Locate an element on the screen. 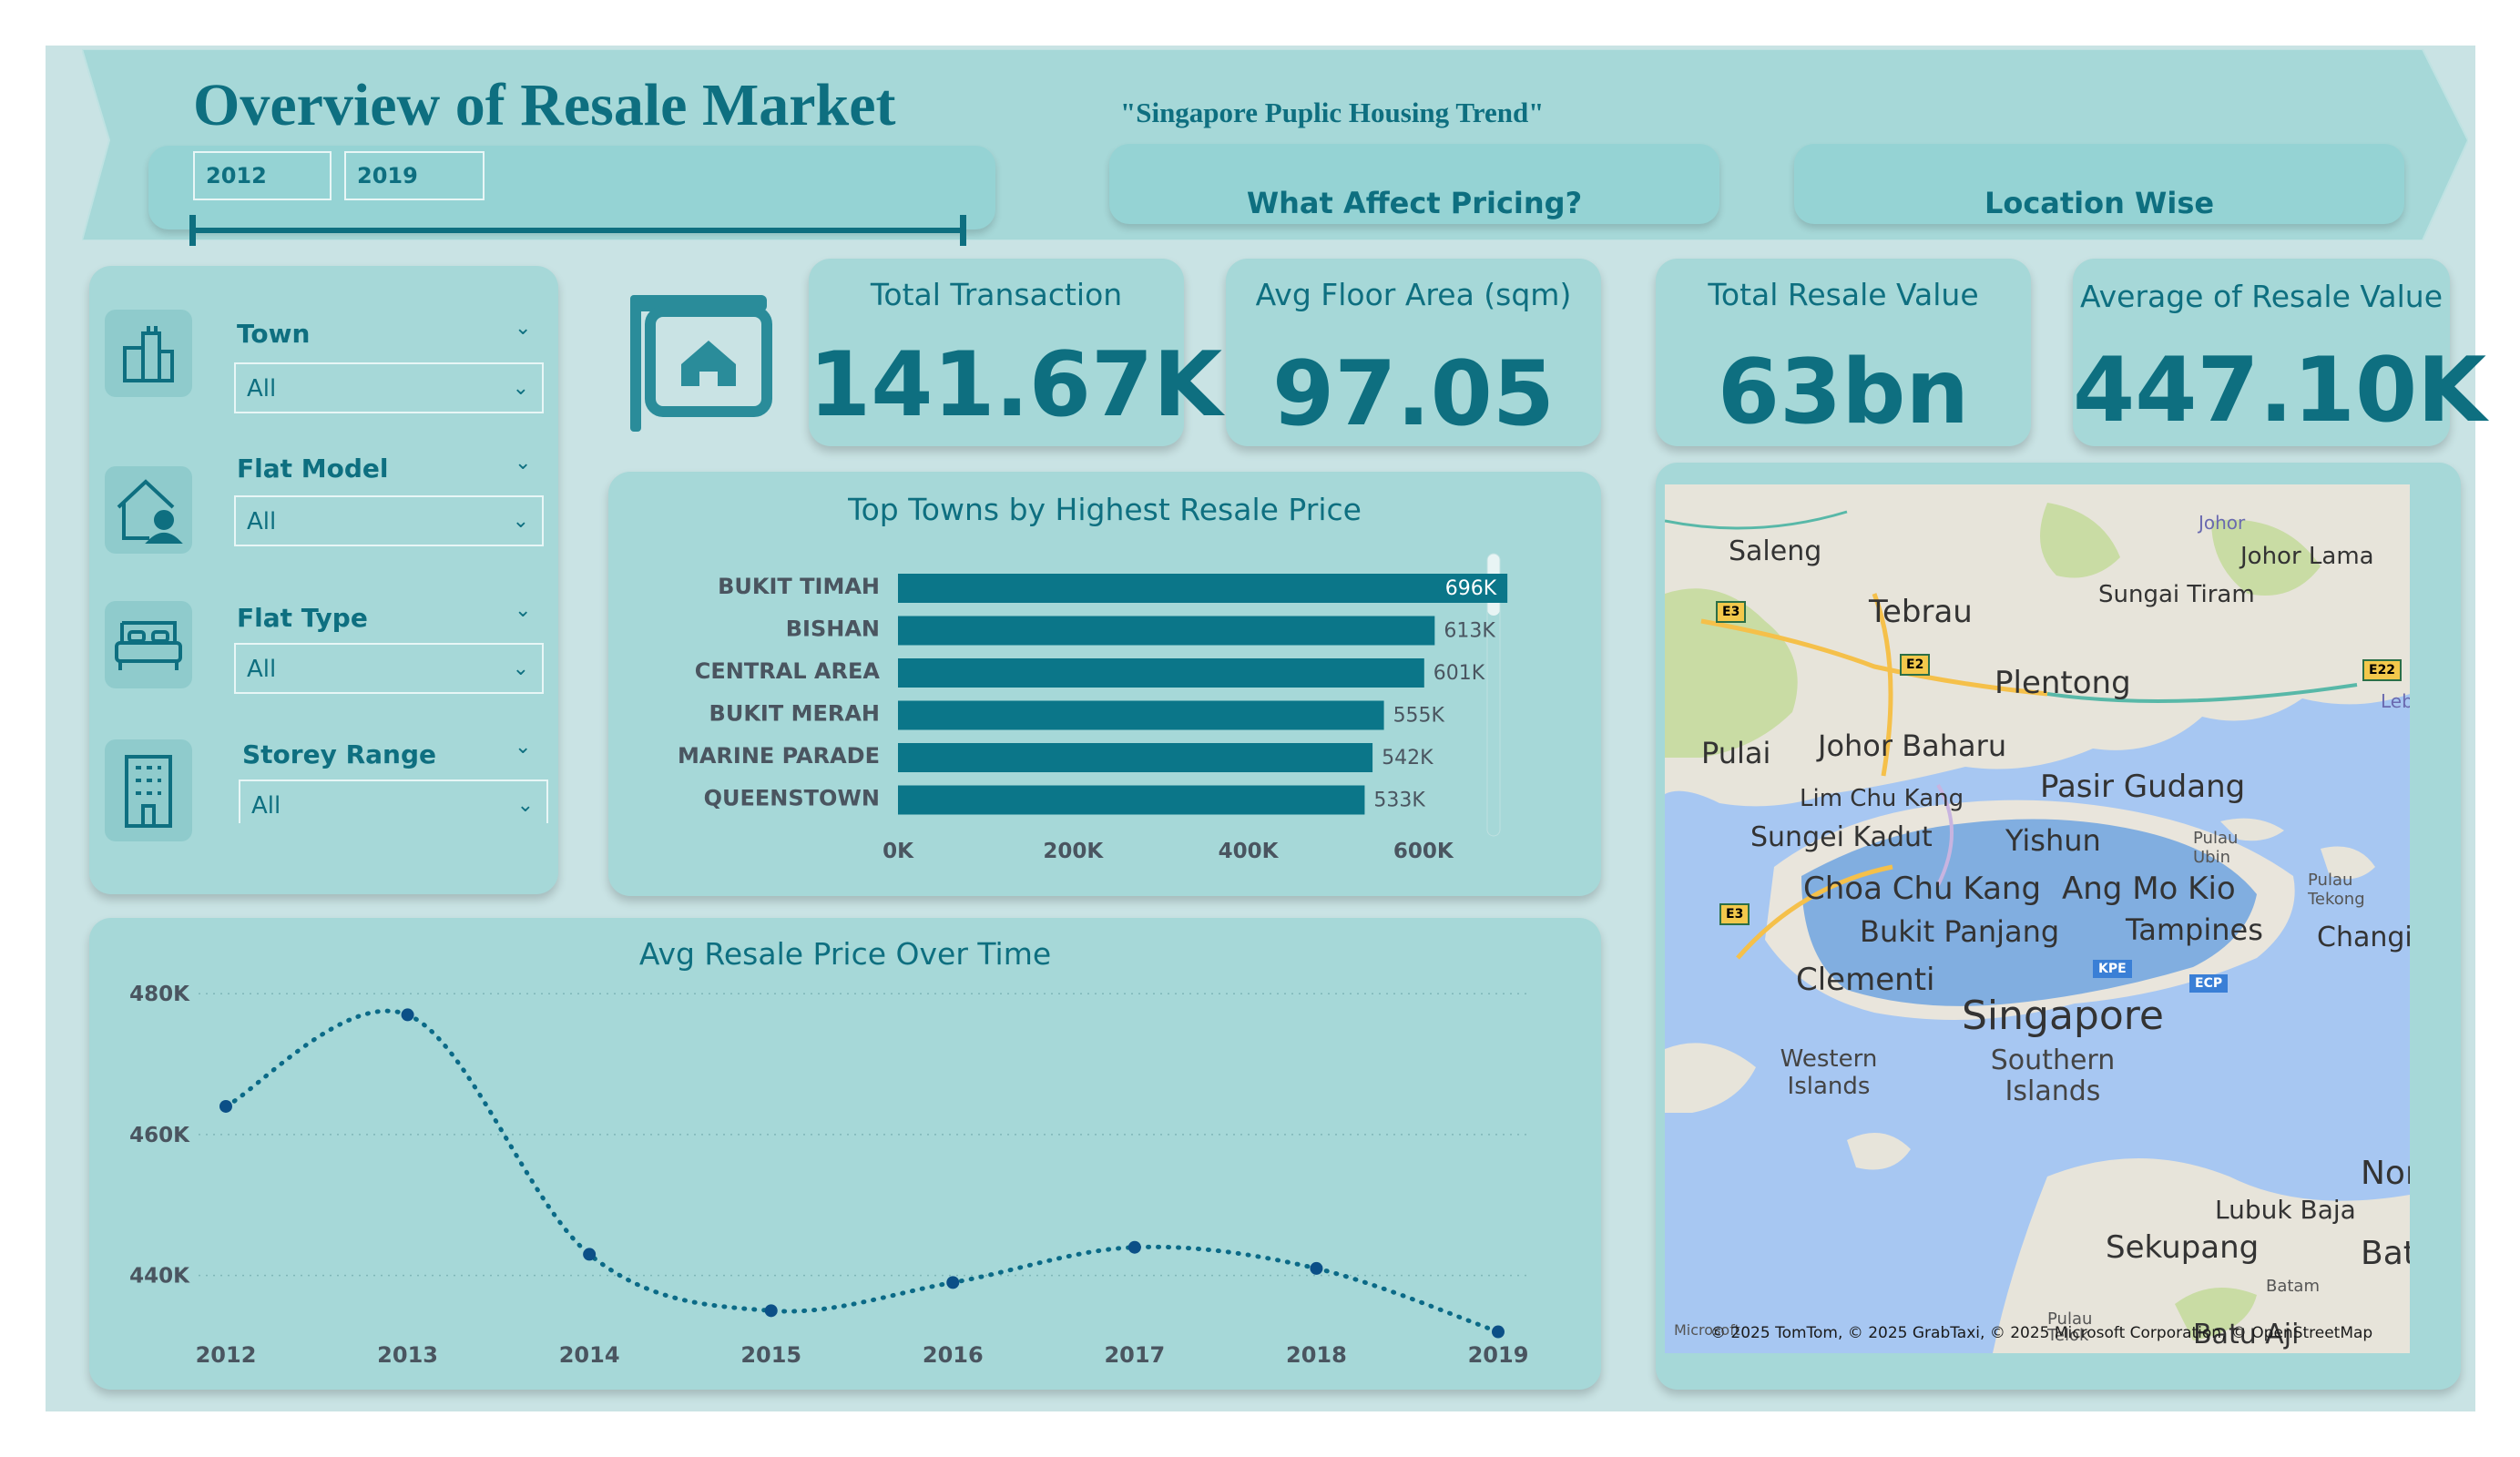  bar-category-label: BUKIT MERAH is located at coordinates (794, 714).